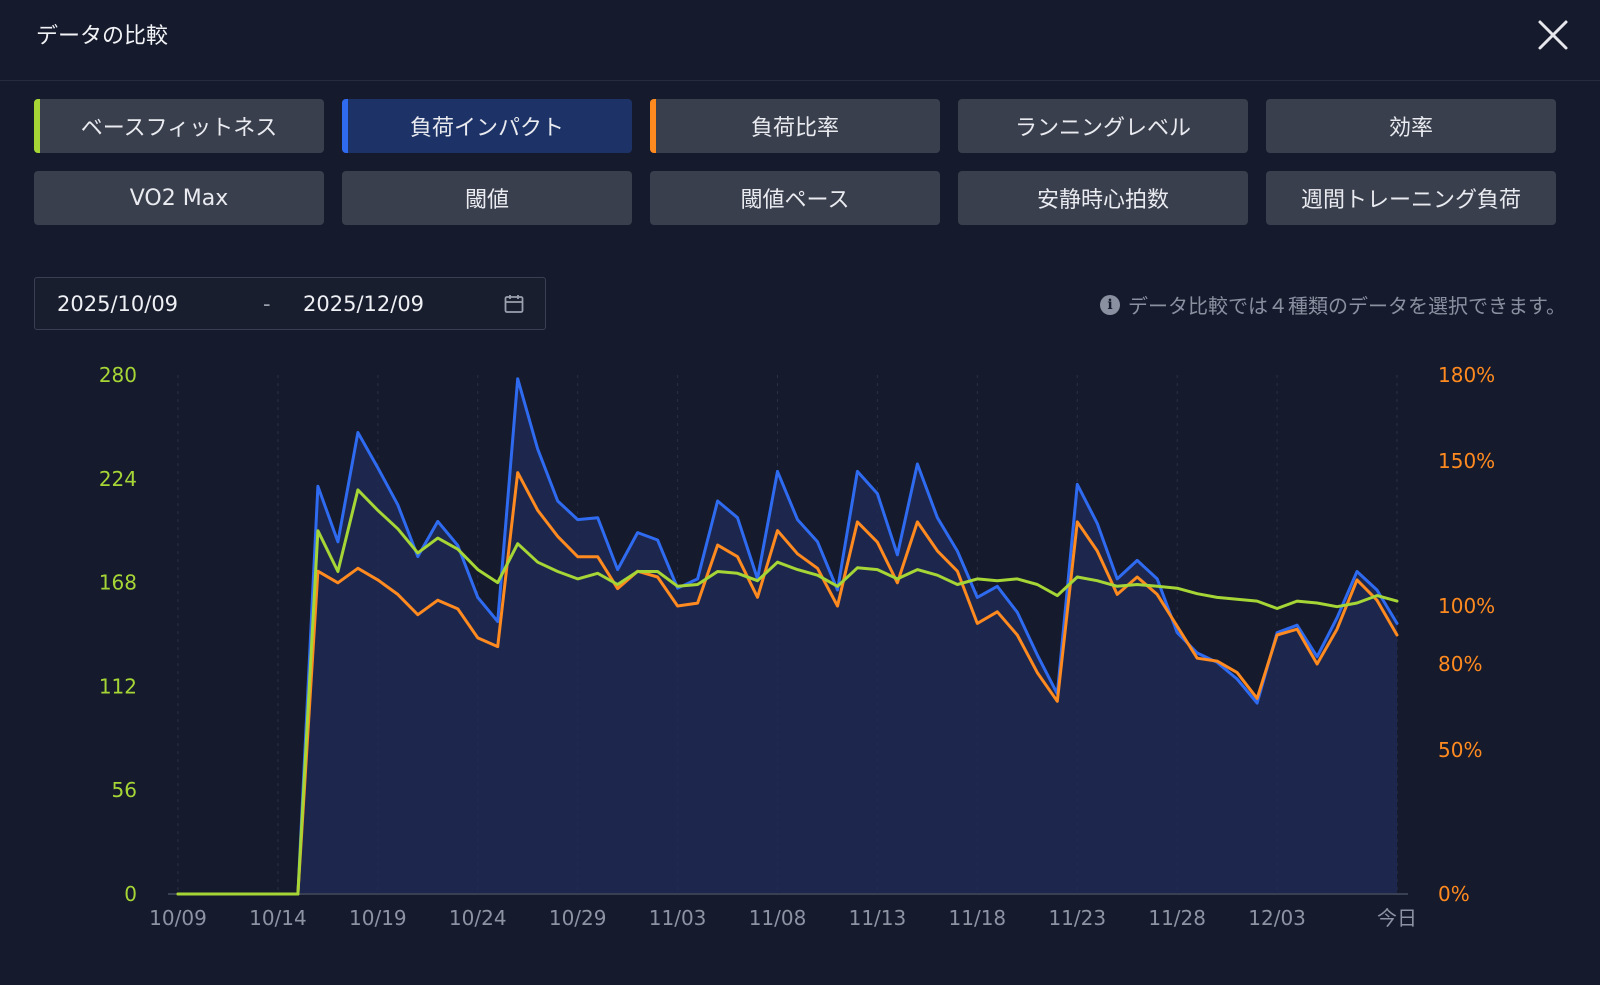  I want to click on tab-label: 閾値, so click(486, 200).